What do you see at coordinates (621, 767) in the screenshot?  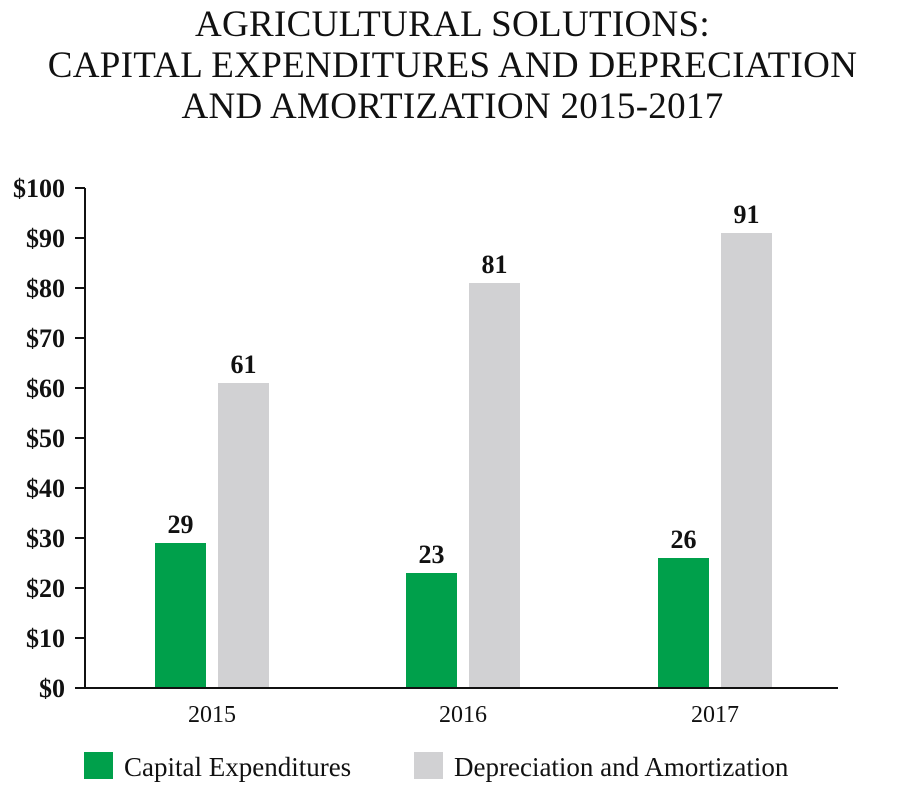 I see `legend-label: Depreciation and Amortization` at bounding box center [621, 767].